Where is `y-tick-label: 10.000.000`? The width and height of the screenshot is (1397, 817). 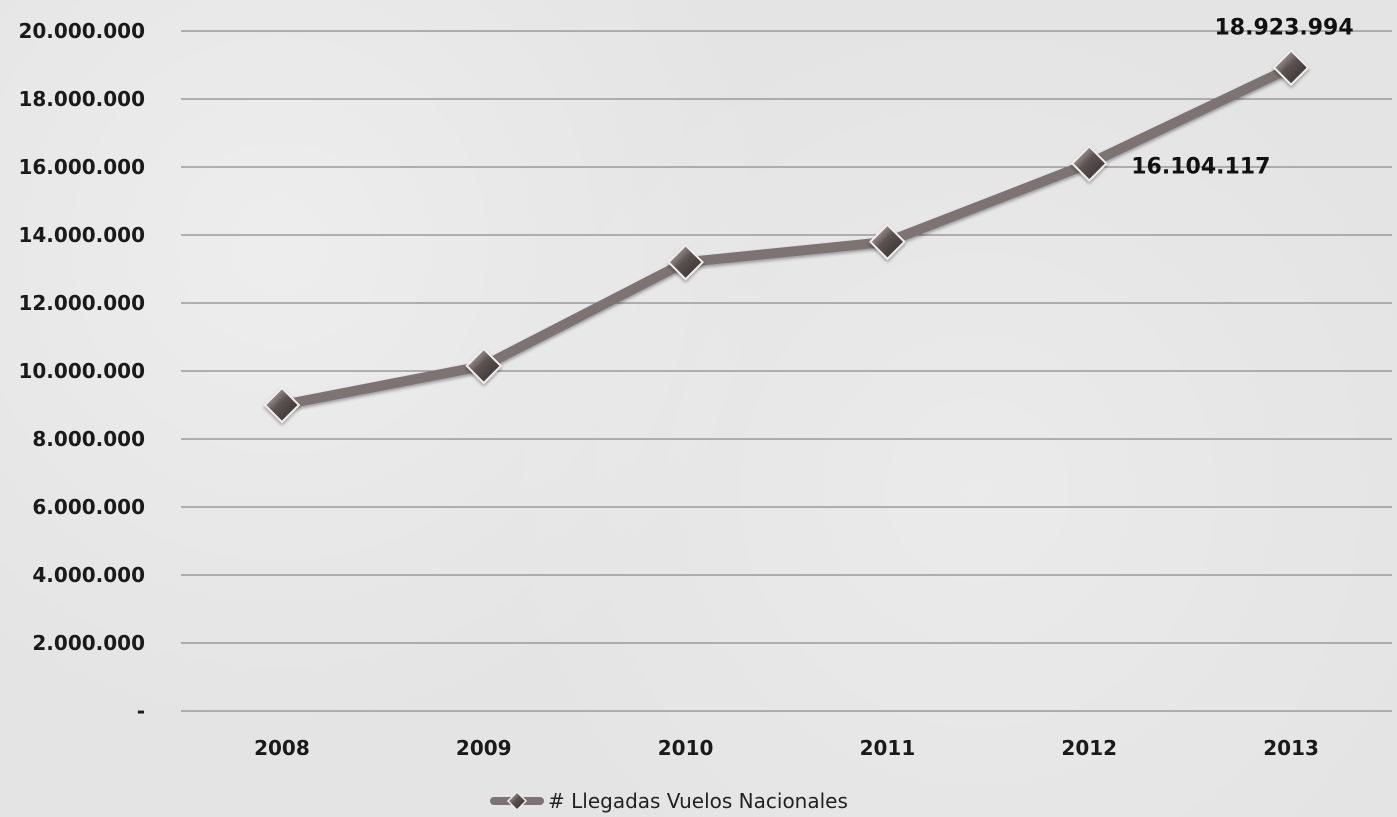
y-tick-label: 10.000.000 is located at coordinates (81, 371).